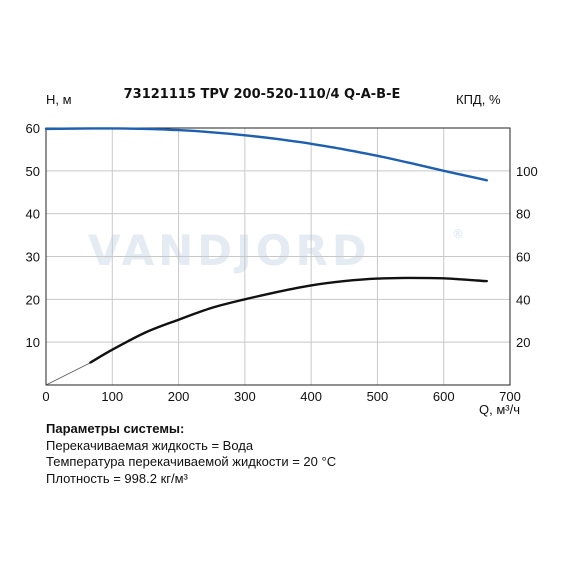 This screenshot has height=570, width=570. Describe the element at coordinates (262, 94) in the screenshot. I see `chart-title: 73121115 TPV 200-520-110/4 Q-A-B-E` at that location.